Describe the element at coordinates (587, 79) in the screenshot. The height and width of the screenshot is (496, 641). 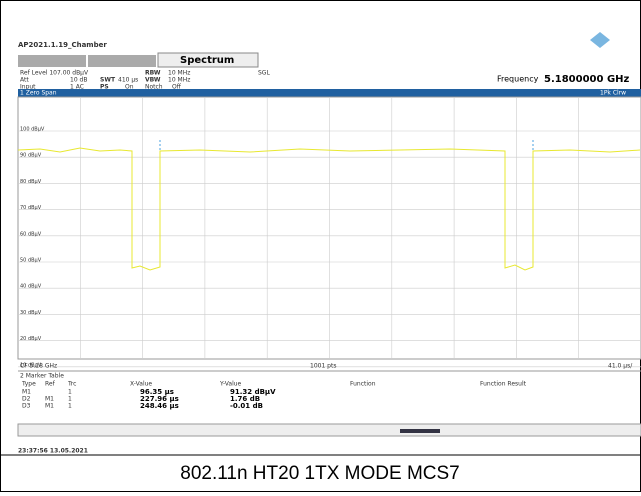
I see `setting: 5.1800000 GHz` at that location.